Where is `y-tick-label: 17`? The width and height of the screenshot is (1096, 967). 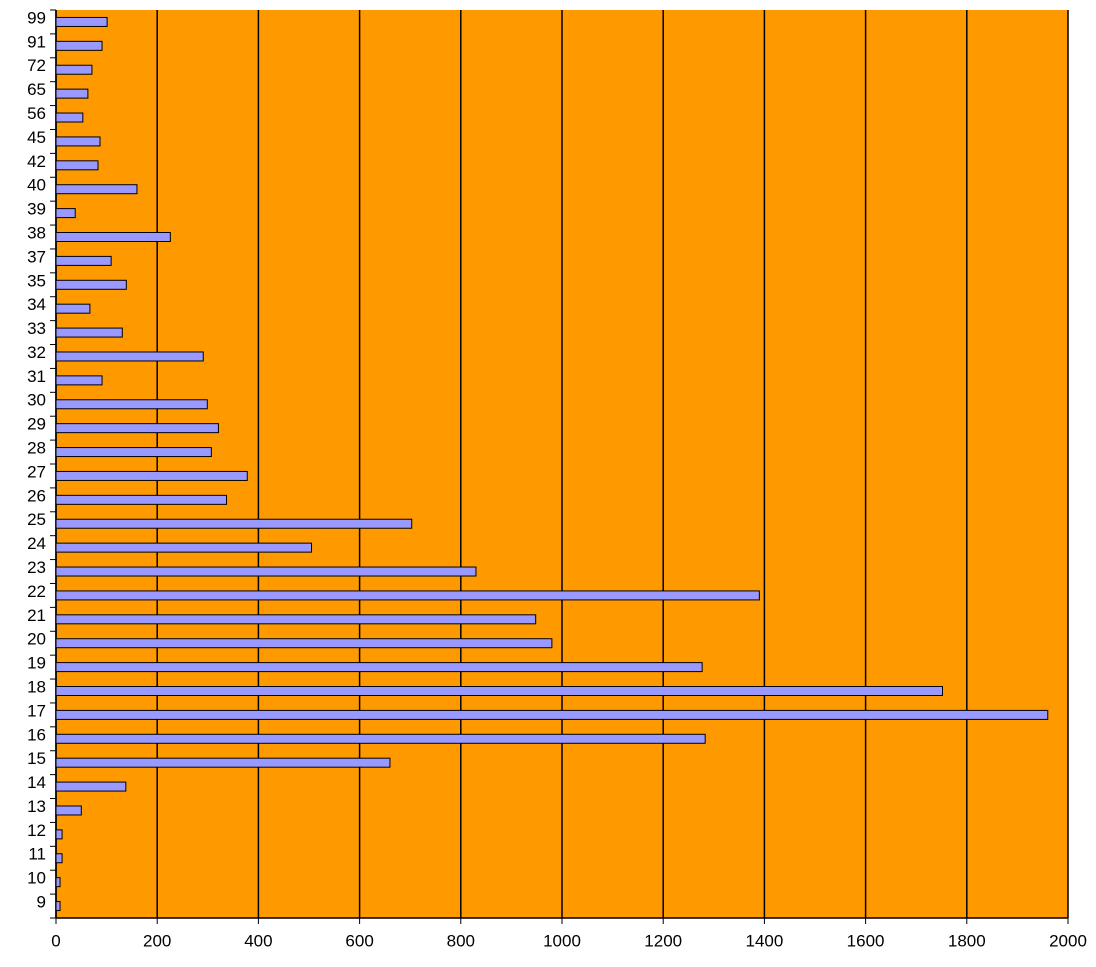
y-tick-label: 17 is located at coordinates (36, 710).